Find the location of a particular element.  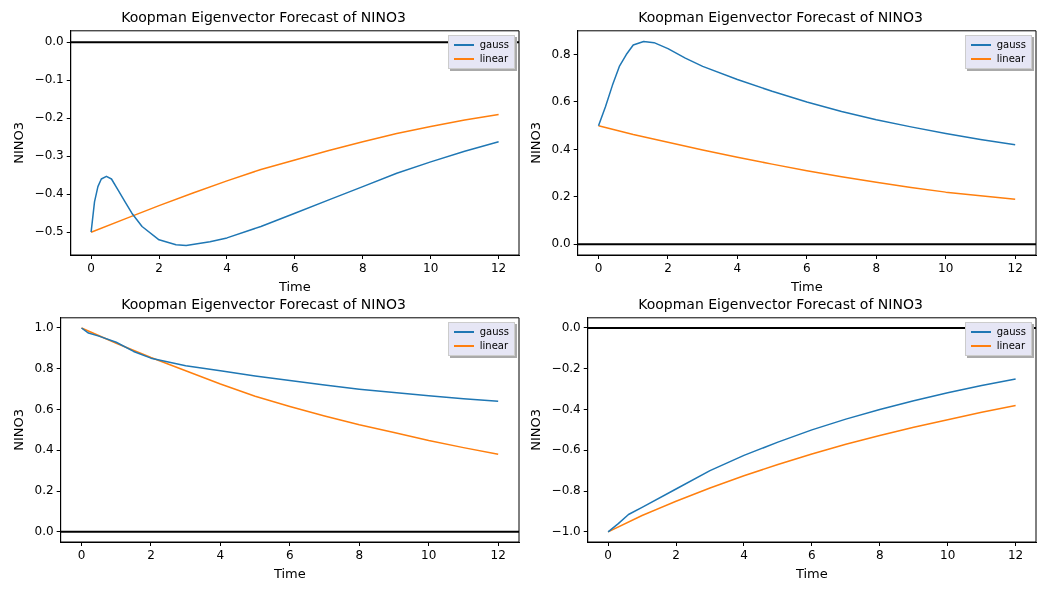

y-tick-label: −0.3 is located at coordinates (49, 155).